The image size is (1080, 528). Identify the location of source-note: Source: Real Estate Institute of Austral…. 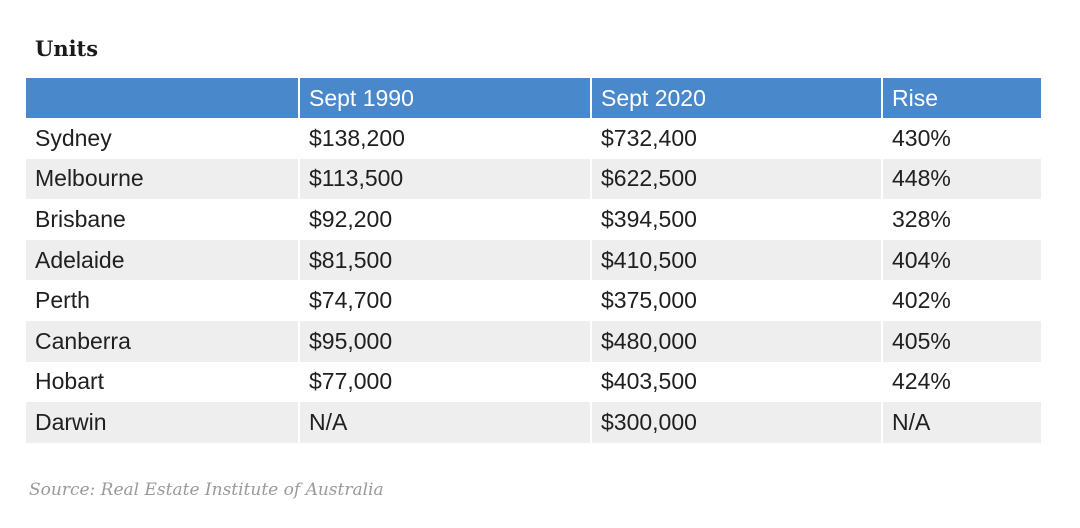
(206, 490).